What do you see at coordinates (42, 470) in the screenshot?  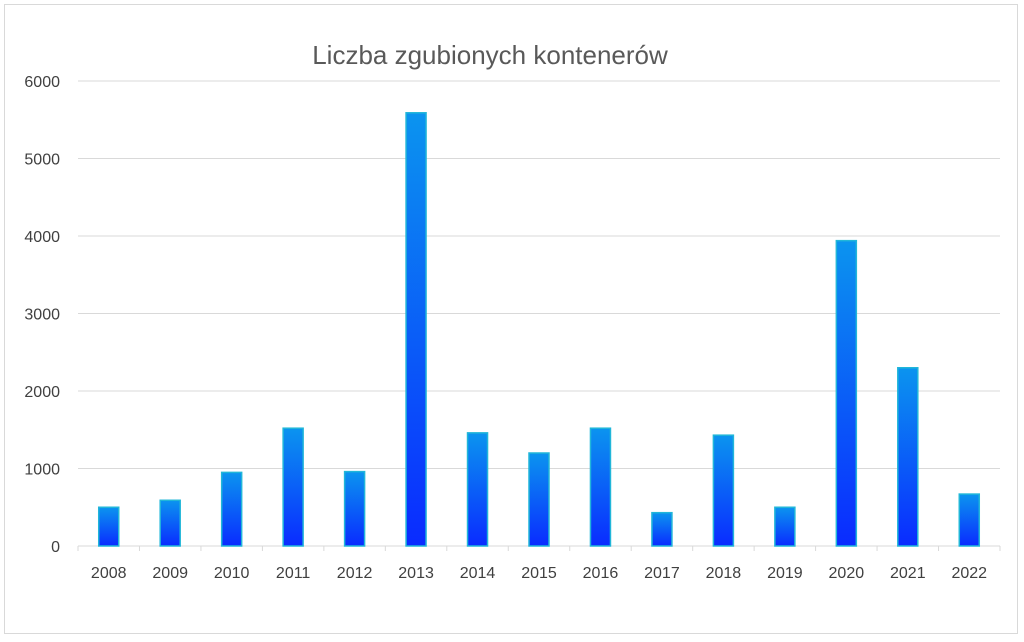 I see `y-tick-label: 1000` at bounding box center [42, 470].